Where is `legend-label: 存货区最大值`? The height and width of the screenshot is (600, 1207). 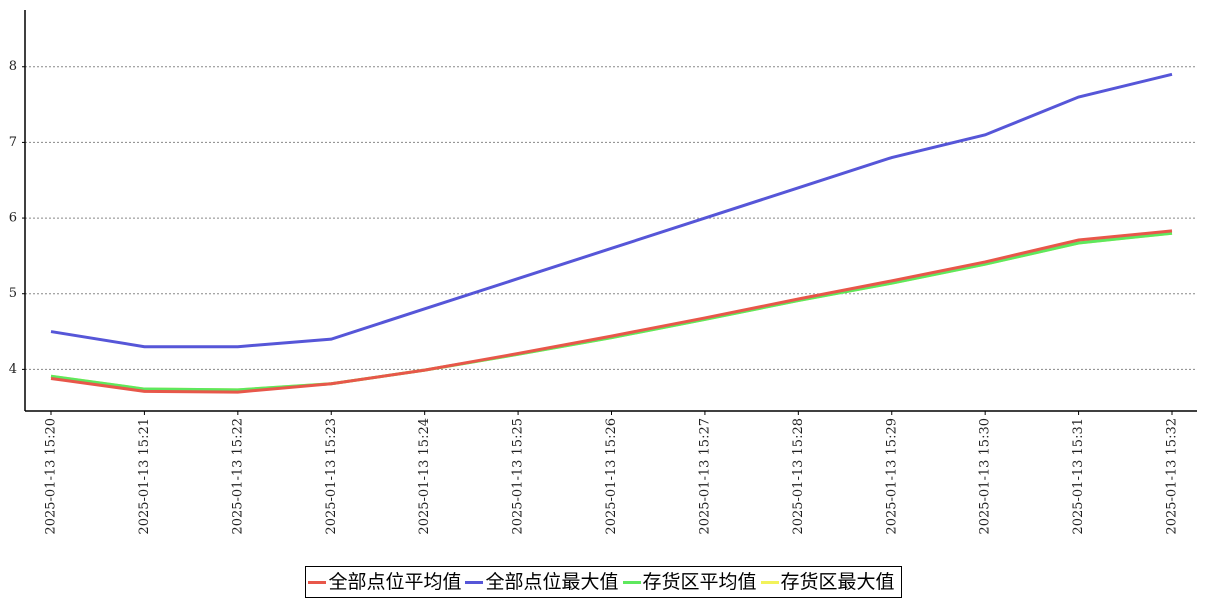
legend-label: 存货区最大值 is located at coordinates (837, 582).